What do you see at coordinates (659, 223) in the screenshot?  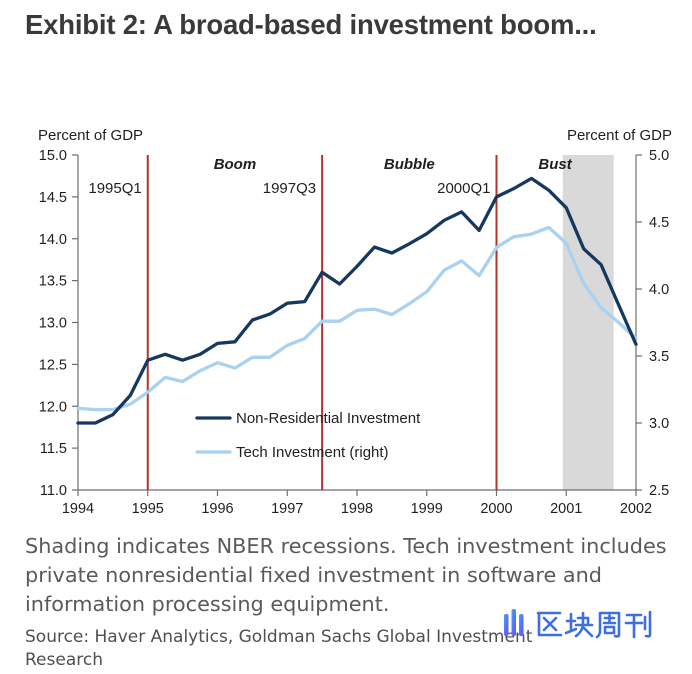 I see `right-tick-label: 4.5` at bounding box center [659, 223].